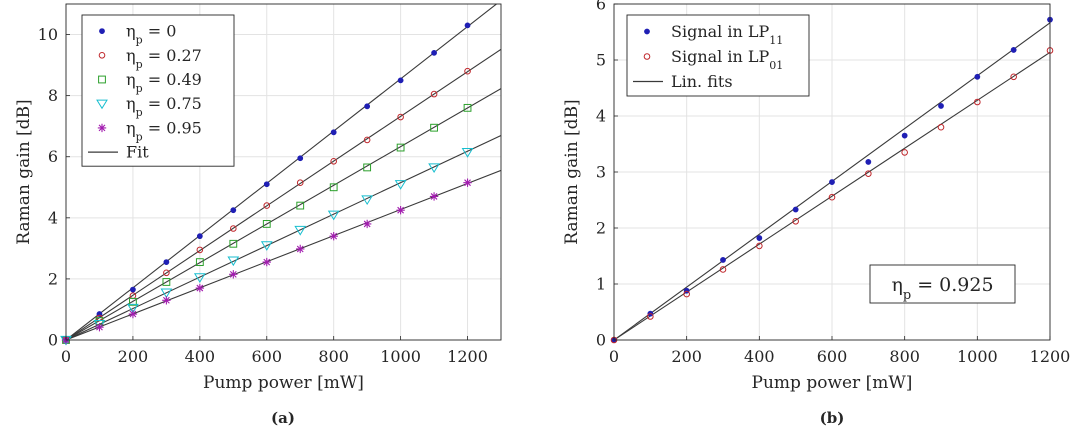 The width and height of the screenshot is (1085, 439). Describe the element at coordinates (151, 34) in the screenshot. I see `legend-label: ηp = 0` at that location.